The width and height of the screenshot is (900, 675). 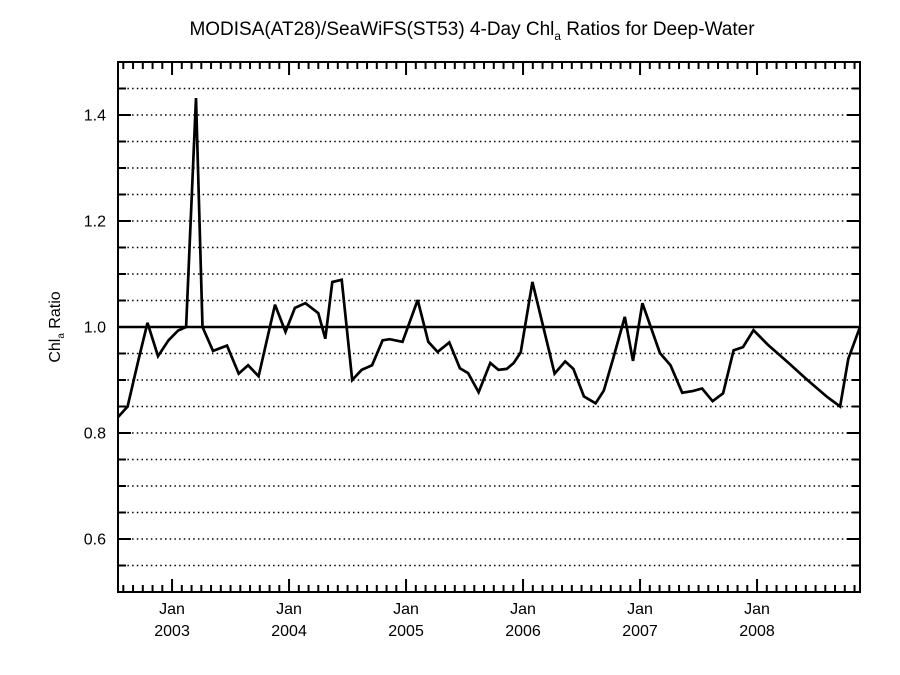 What do you see at coordinates (95, 116) in the screenshot?
I see `y-tick-label: 1.4` at bounding box center [95, 116].